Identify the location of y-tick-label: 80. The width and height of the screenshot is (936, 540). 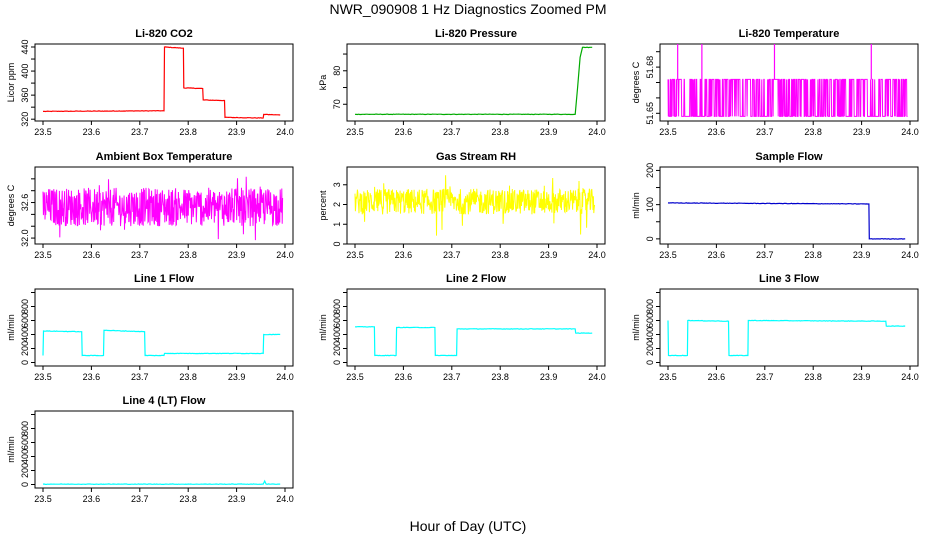
(337, 71).